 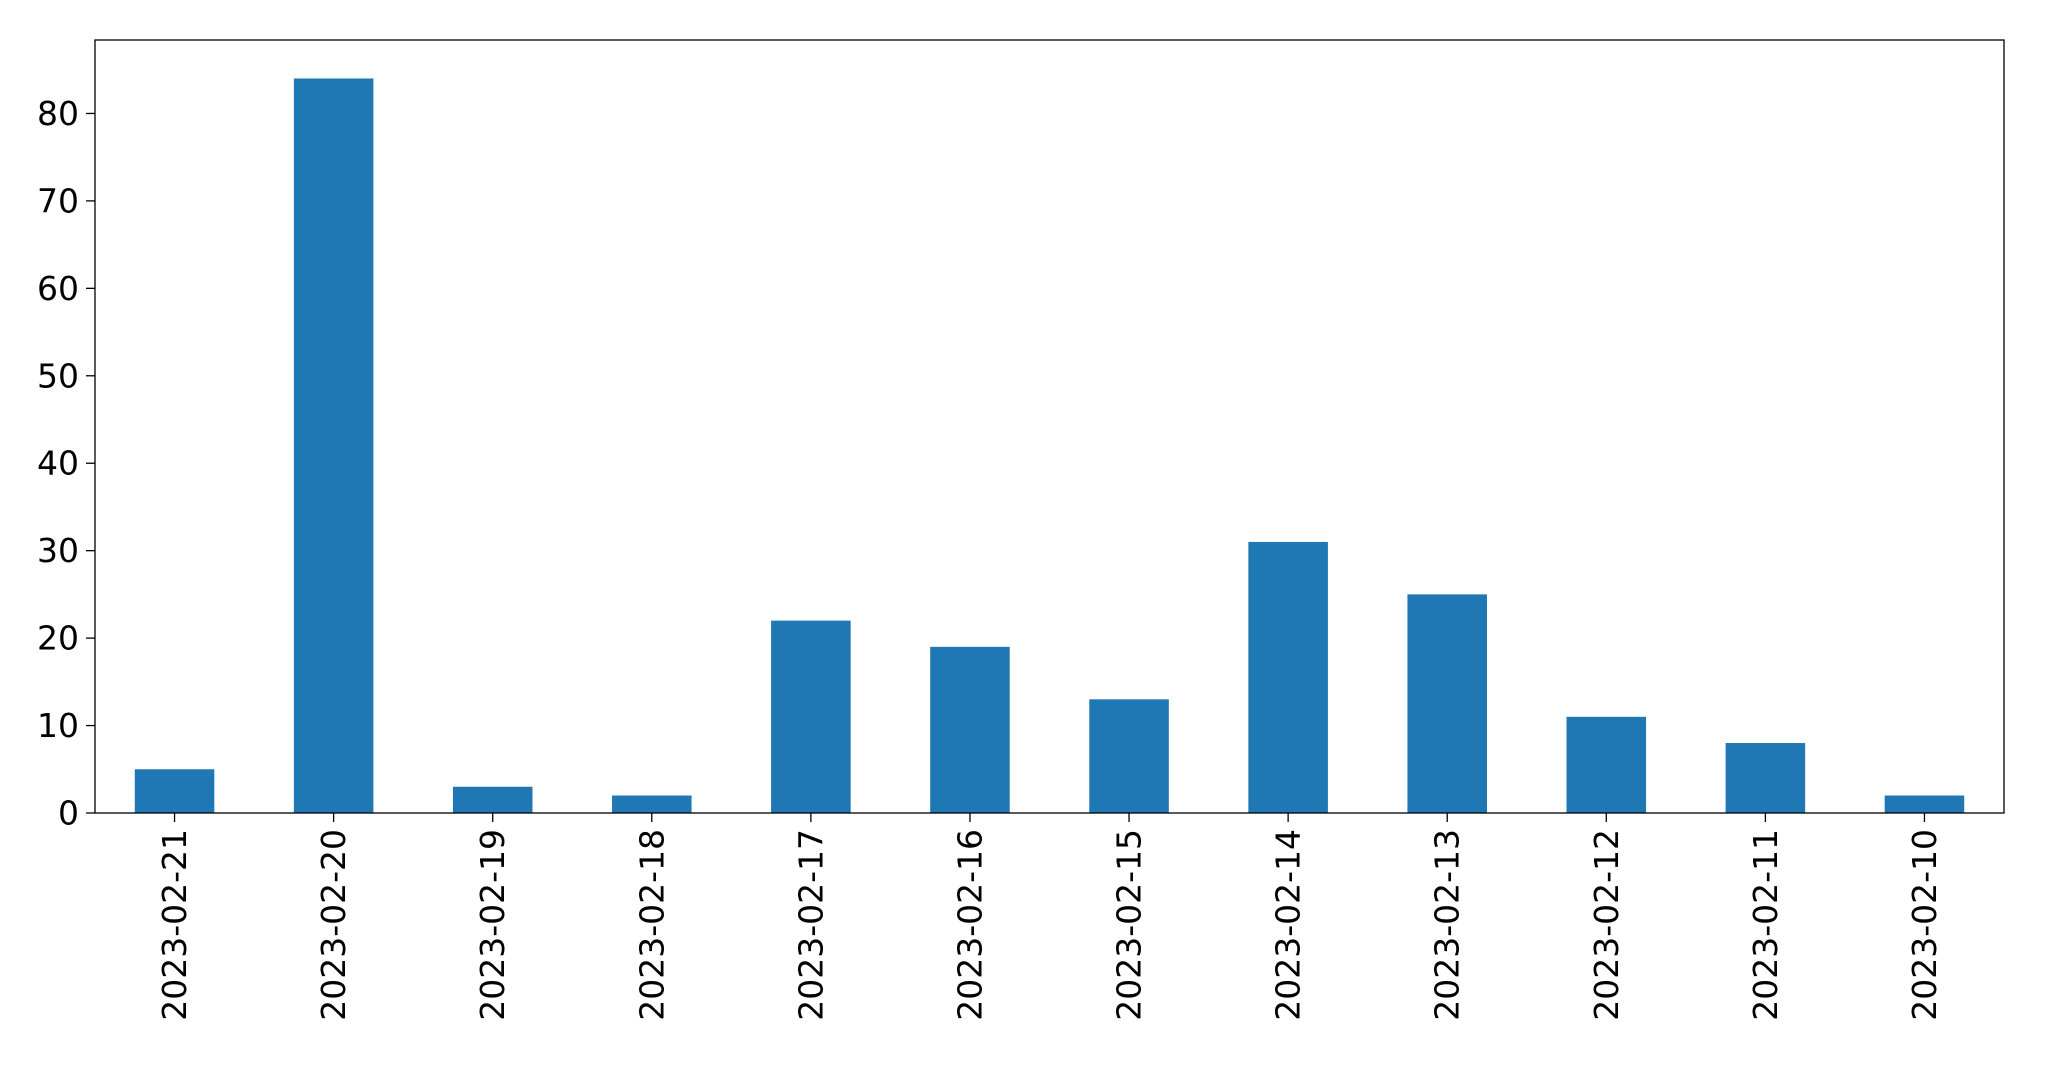 I want to click on x-tick-label: 2023-02-10, so click(x=1924, y=925).